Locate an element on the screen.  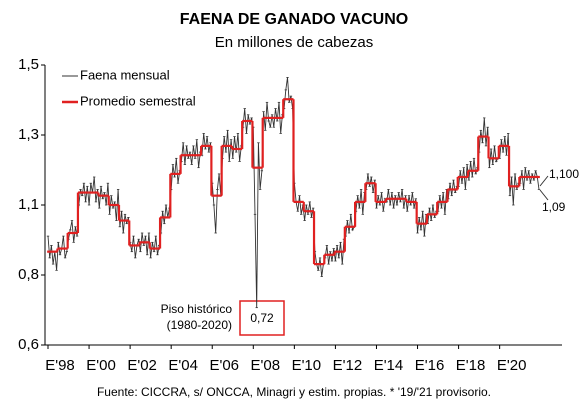
y-tick-label: 0,6 is located at coordinates (28, 344).